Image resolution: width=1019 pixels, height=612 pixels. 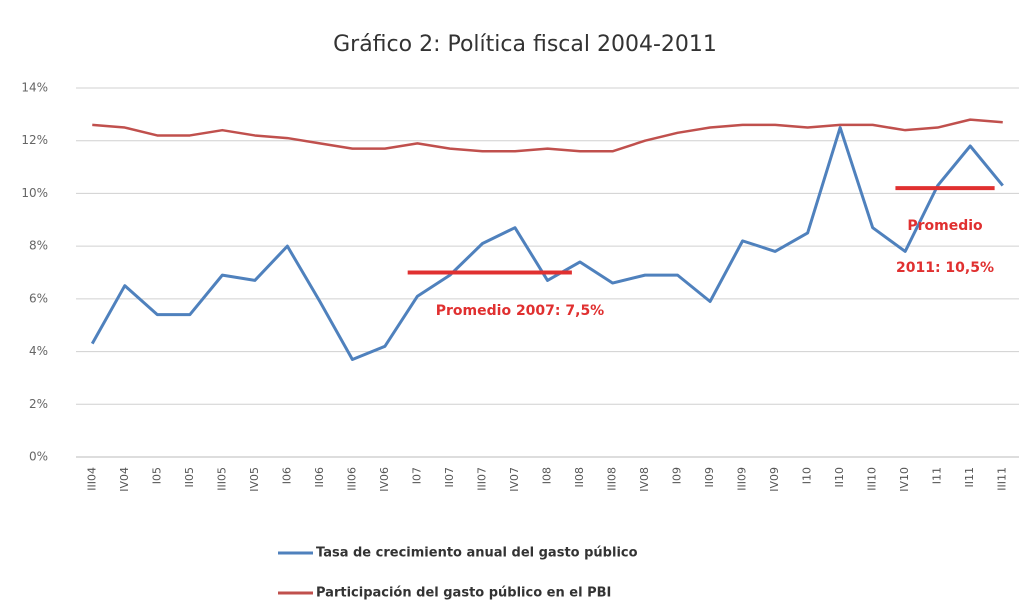 I want to click on x-tick-label: II07, so click(x=449, y=477).